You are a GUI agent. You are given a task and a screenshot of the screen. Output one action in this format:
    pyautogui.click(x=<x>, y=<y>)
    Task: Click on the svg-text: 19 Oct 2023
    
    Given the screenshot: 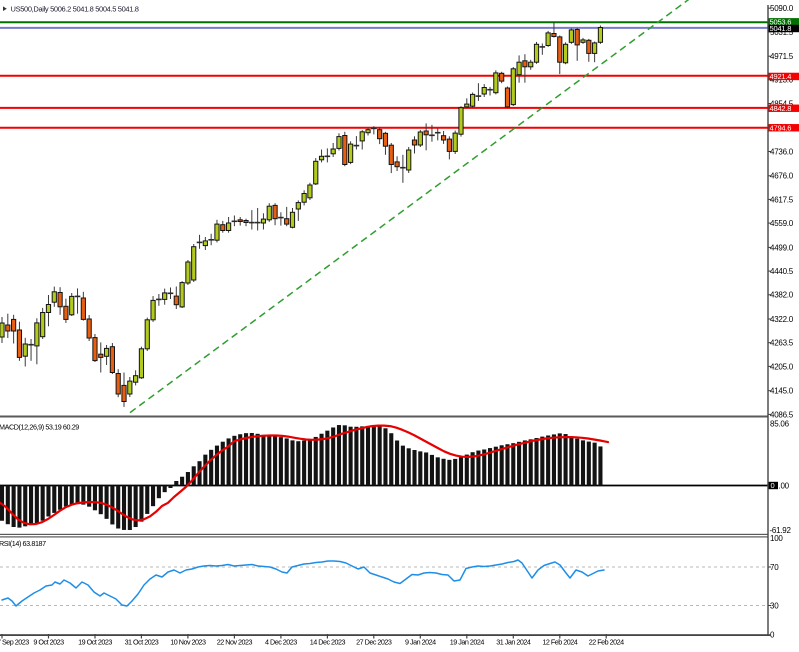 What is the action you would take?
    pyautogui.click(x=95, y=641)
    